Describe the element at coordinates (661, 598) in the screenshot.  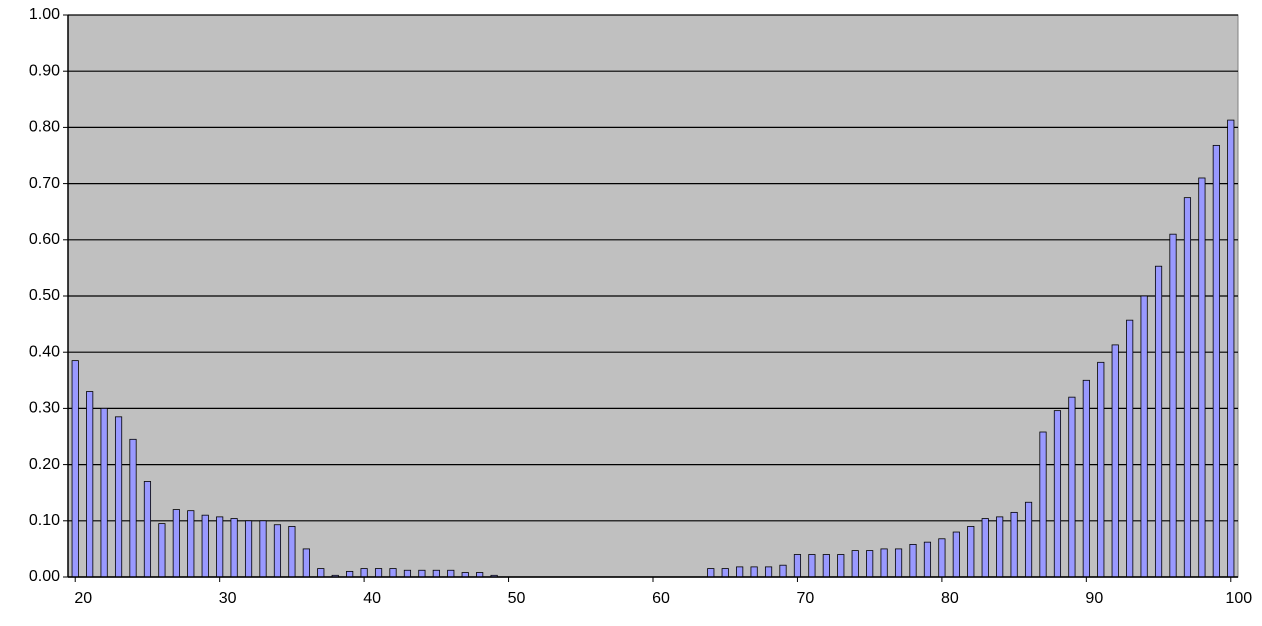
I see `x-tick-label: 60` at that location.